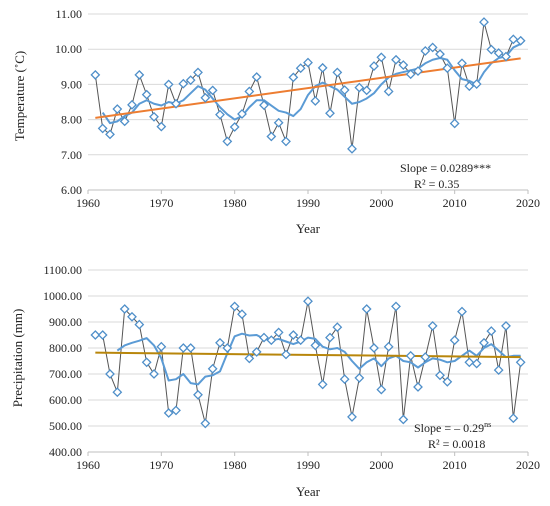 Image resolution: width=550 pixels, height=506 pixels. What do you see at coordinates (455, 465) in the screenshot?
I see `precipitation-x-tick-label: 2010` at bounding box center [455, 465].